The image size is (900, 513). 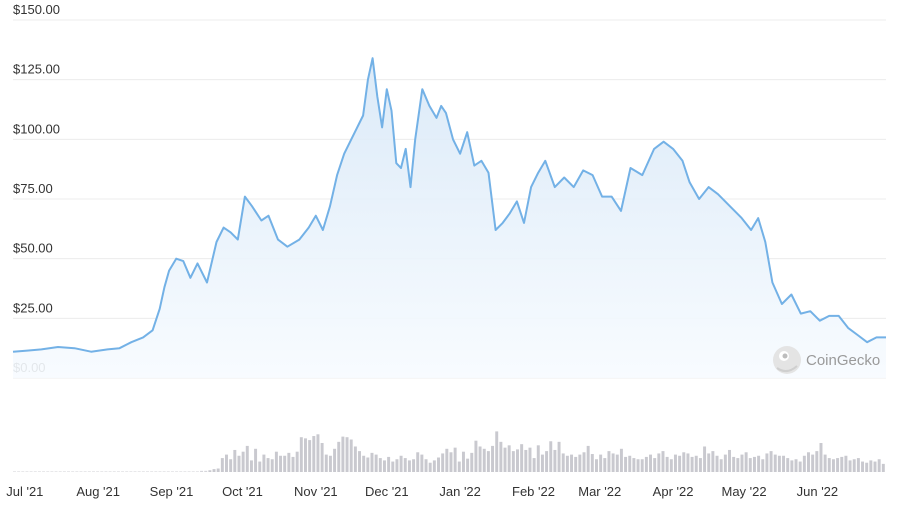 I want to click on x-tick-label: Nov '21, so click(x=316, y=491).